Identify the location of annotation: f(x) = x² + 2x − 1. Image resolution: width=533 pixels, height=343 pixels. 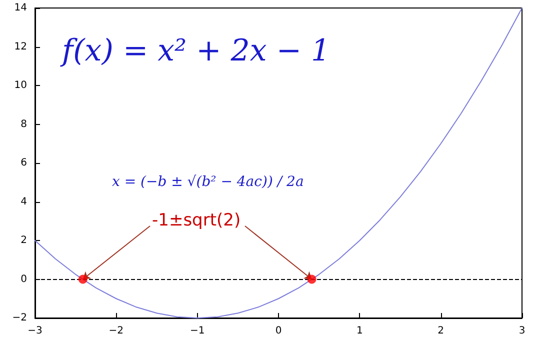
(195, 51).